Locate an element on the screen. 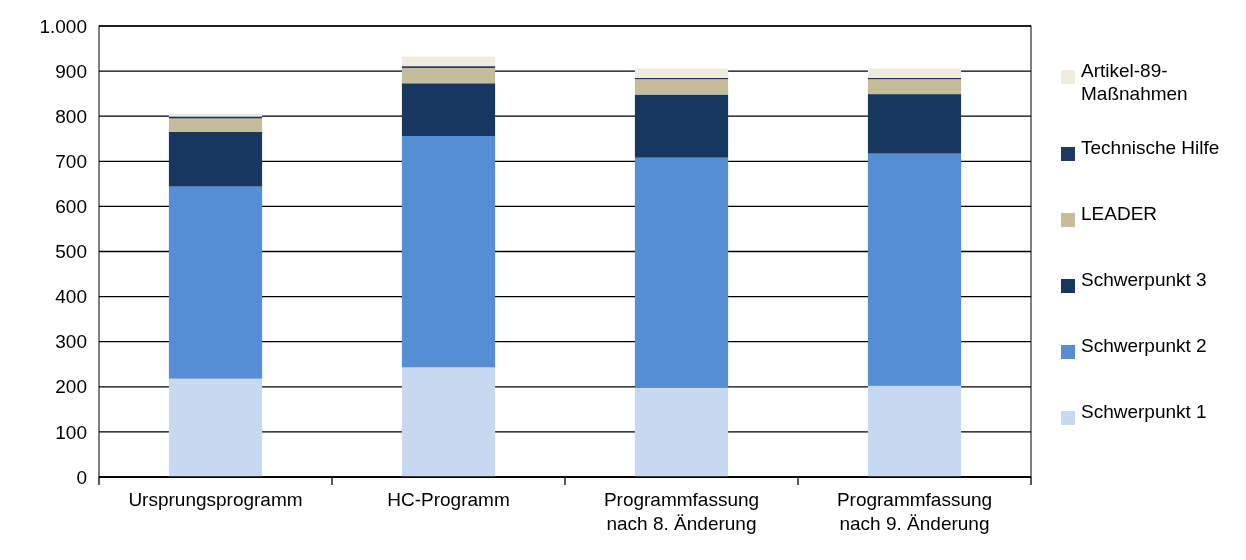  y-tick-label: 1.000 is located at coordinates (63, 26).